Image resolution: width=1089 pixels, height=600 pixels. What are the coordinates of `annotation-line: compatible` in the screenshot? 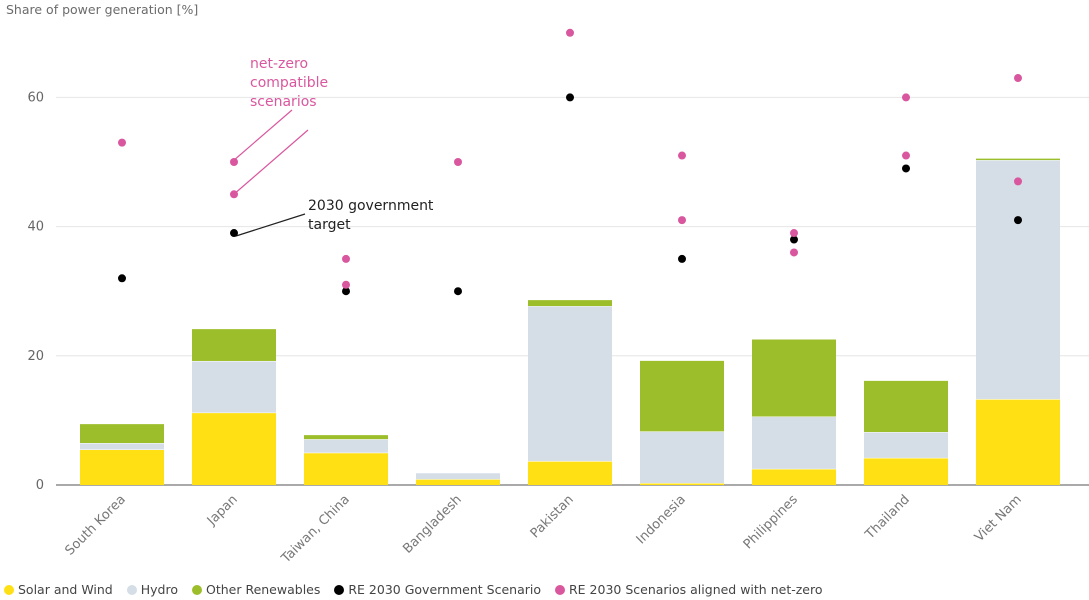 It's located at (289, 83).